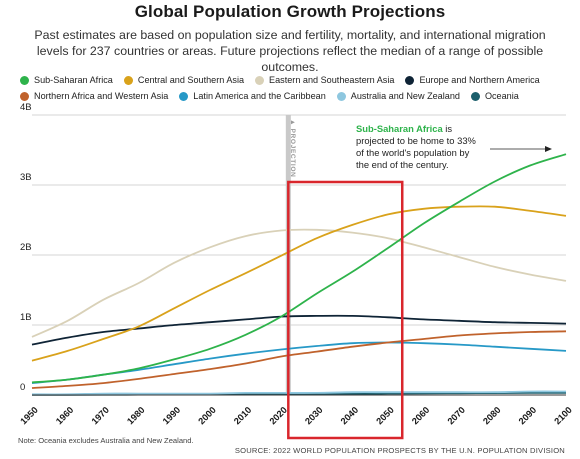 The height and width of the screenshot is (459, 580). Describe the element at coordinates (548, 149) in the screenshot. I see `annotation-arrow-head` at that location.